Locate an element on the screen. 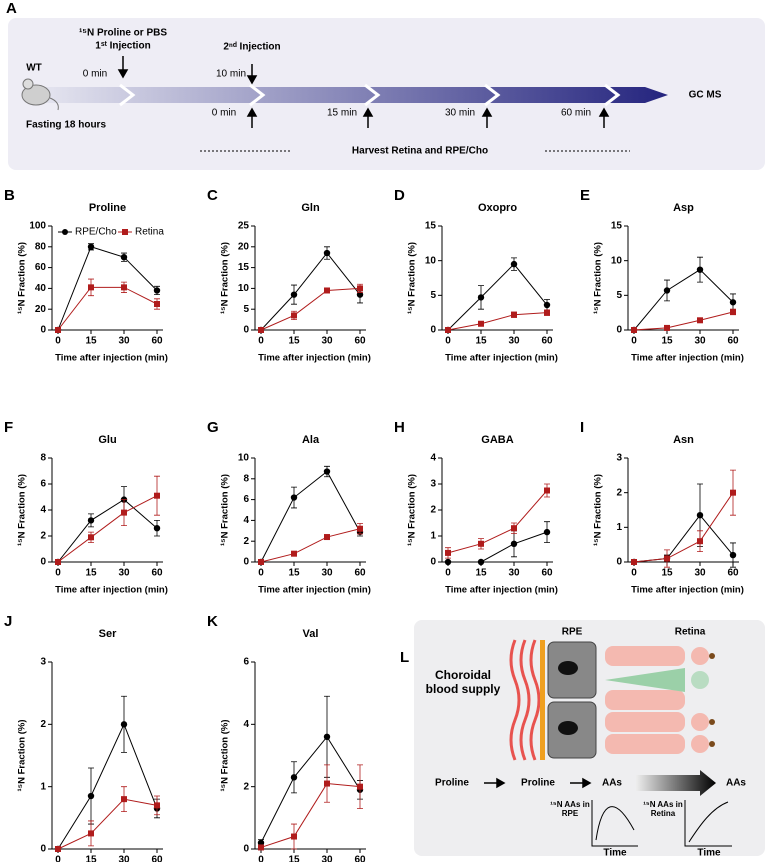 The height and width of the screenshot is (862, 775). blood-label-box: Choroidal blood supply is located at coordinates (463, 682).